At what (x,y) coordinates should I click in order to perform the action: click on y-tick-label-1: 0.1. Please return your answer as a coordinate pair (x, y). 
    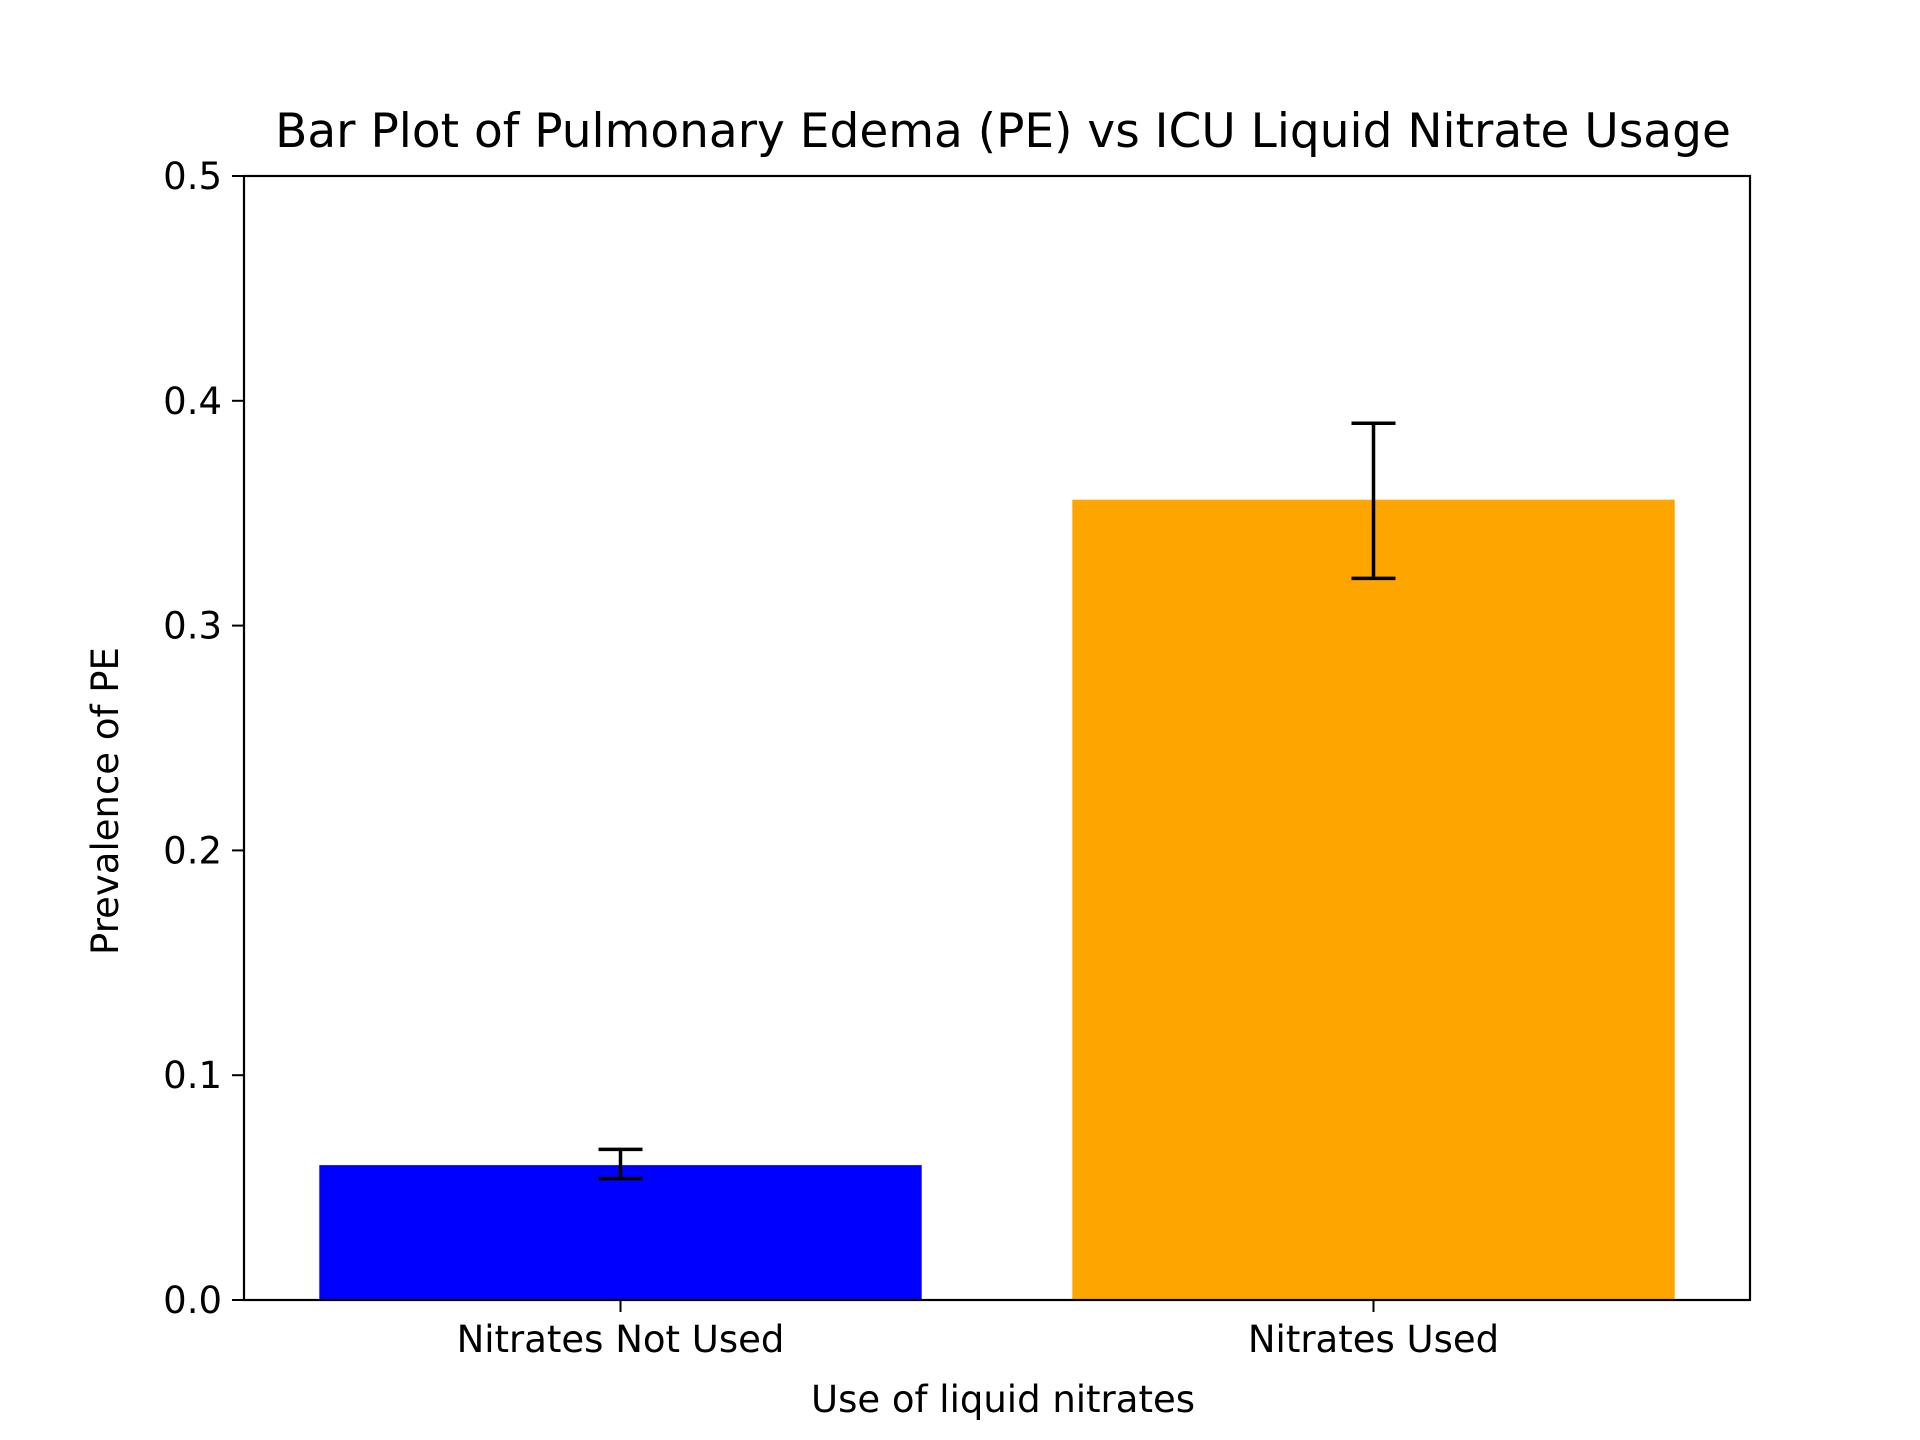
    Looking at the image, I should click on (192, 1075).